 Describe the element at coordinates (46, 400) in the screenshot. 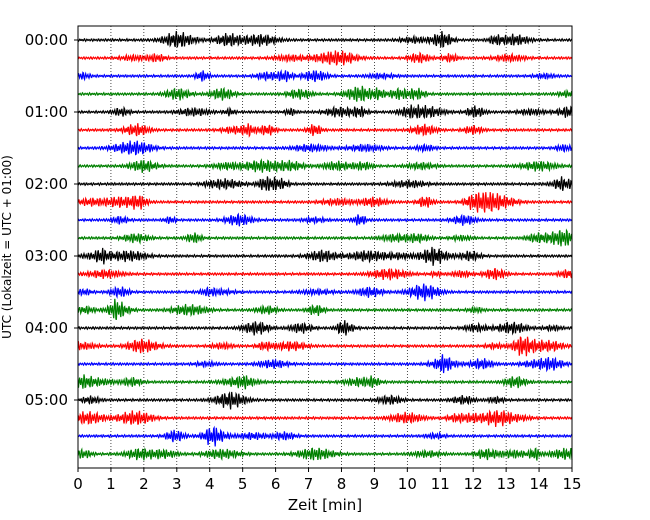

I see `y-tick-label: 05:00` at that location.